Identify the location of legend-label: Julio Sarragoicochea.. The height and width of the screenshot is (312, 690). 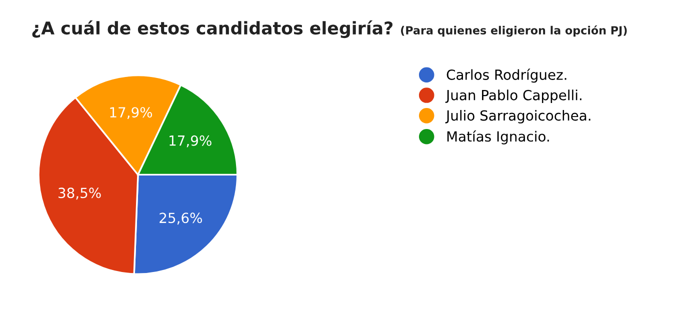
(517, 117).